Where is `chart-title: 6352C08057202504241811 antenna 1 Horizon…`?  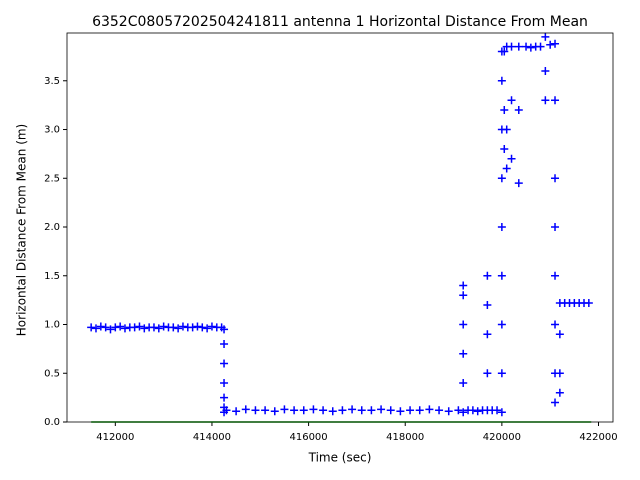 chart-title: 6352C08057202504241811 antenna 1 Horizon… is located at coordinates (340, 22).